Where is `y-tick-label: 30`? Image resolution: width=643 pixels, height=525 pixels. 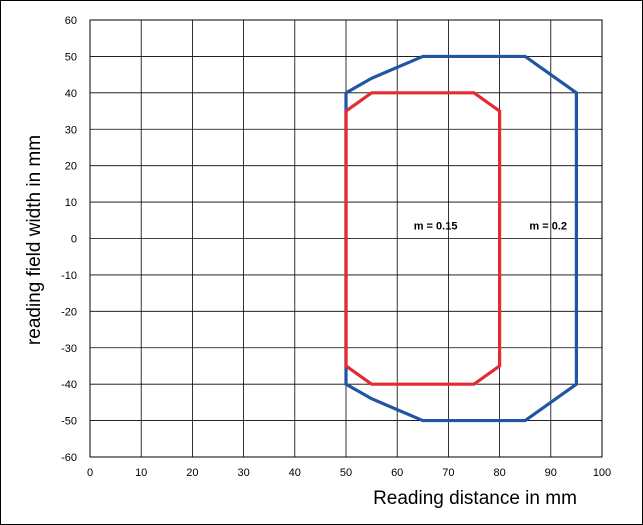
y-tick-label: 30 is located at coordinates (71, 130).